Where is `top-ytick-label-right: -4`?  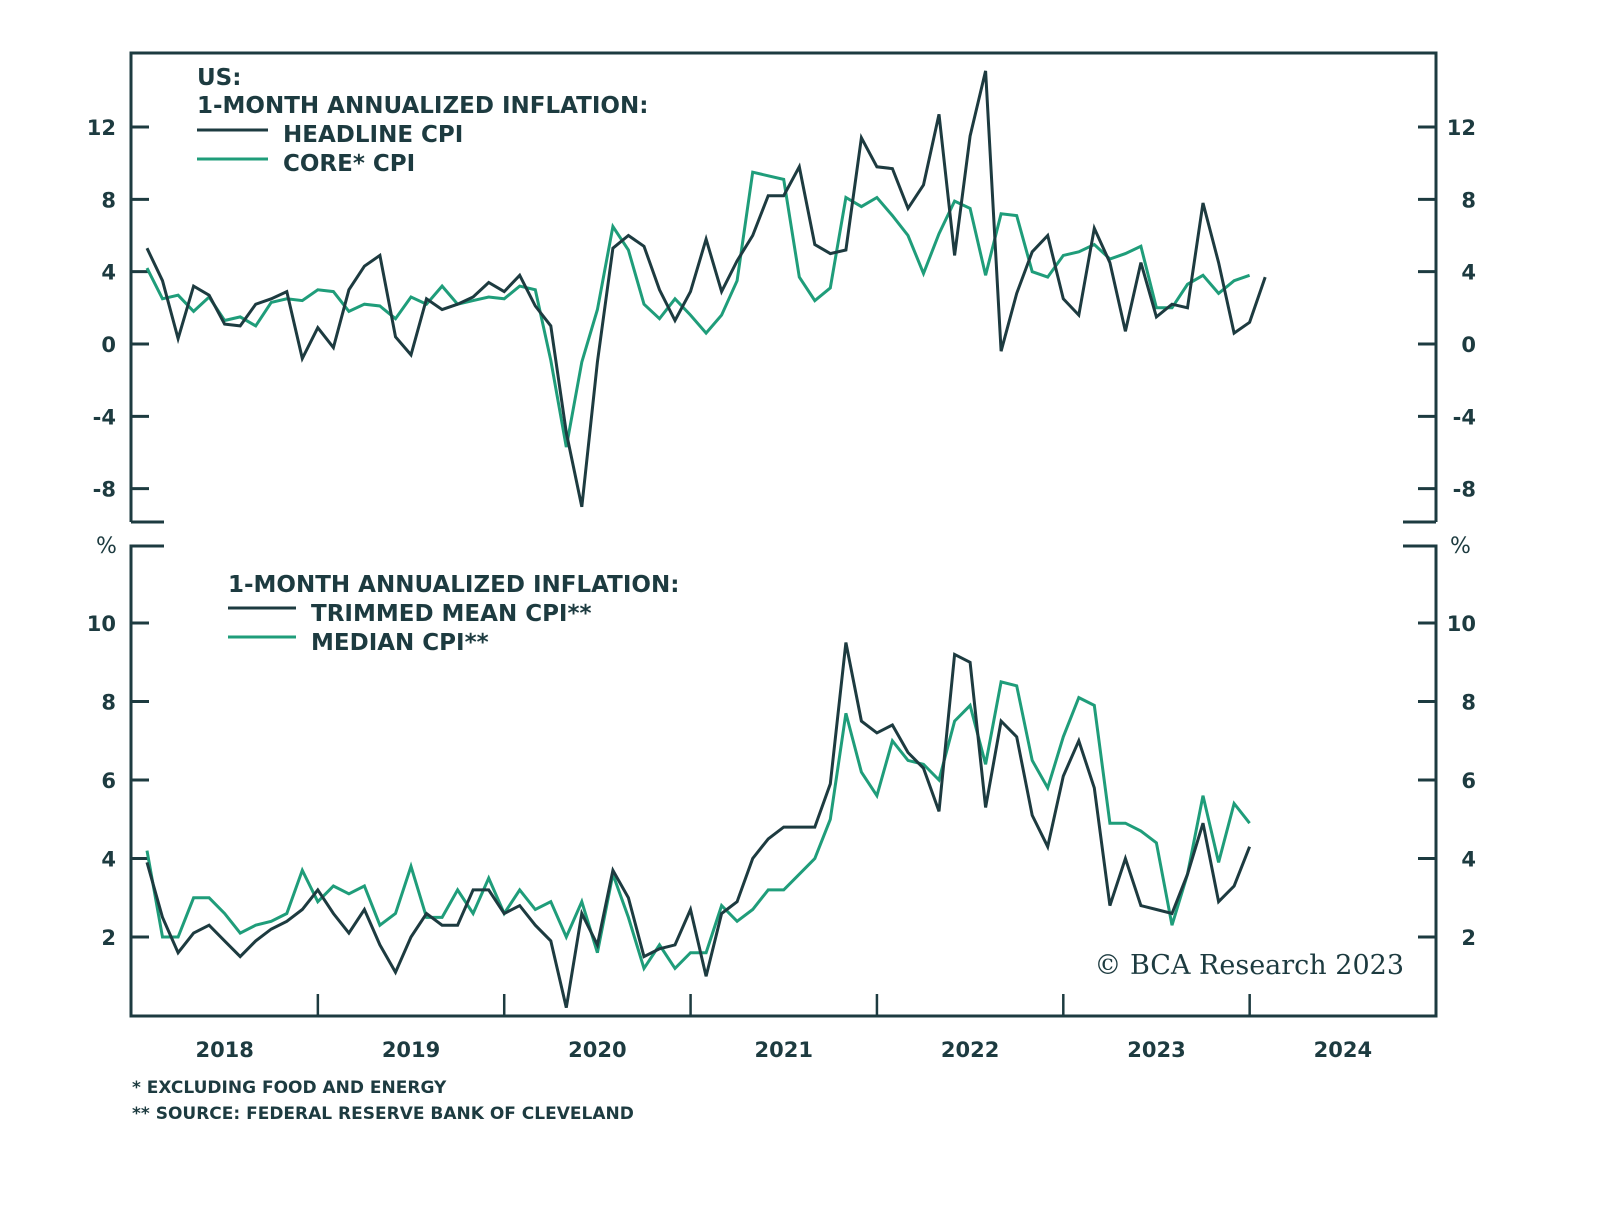
top-ytick-label-right: -4 is located at coordinates (1464, 417).